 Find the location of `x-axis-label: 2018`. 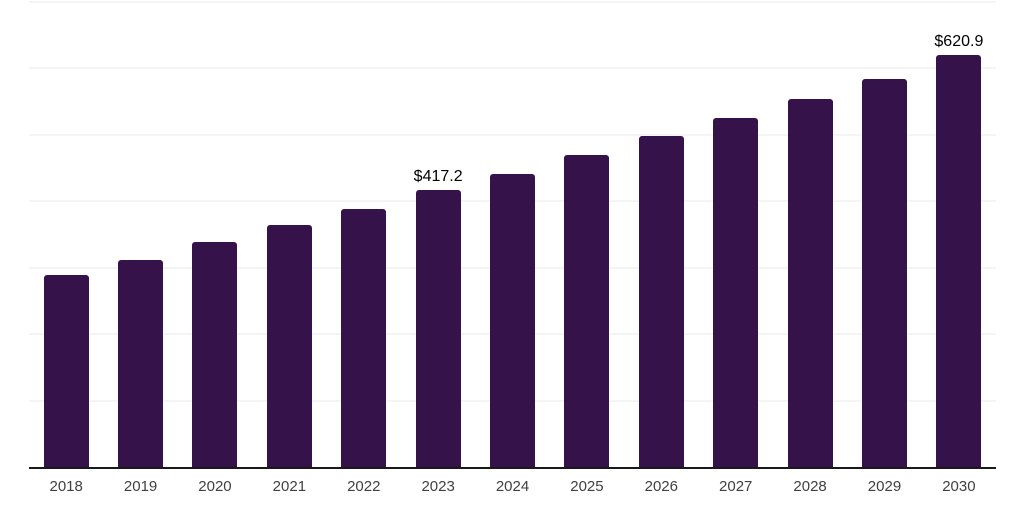

x-axis-label: 2018 is located at coordinates (66, 486).